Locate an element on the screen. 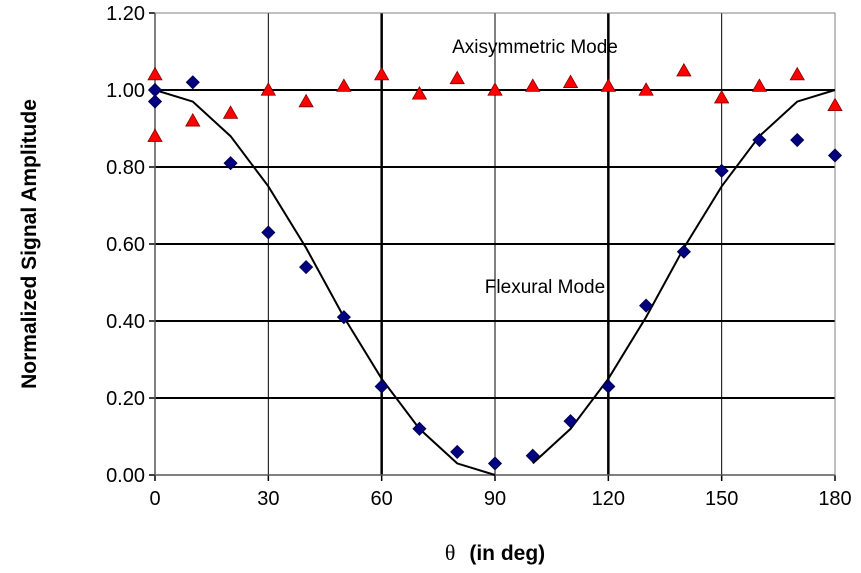  y-tick-label: 1.00 is located at coordinates (125, 91).